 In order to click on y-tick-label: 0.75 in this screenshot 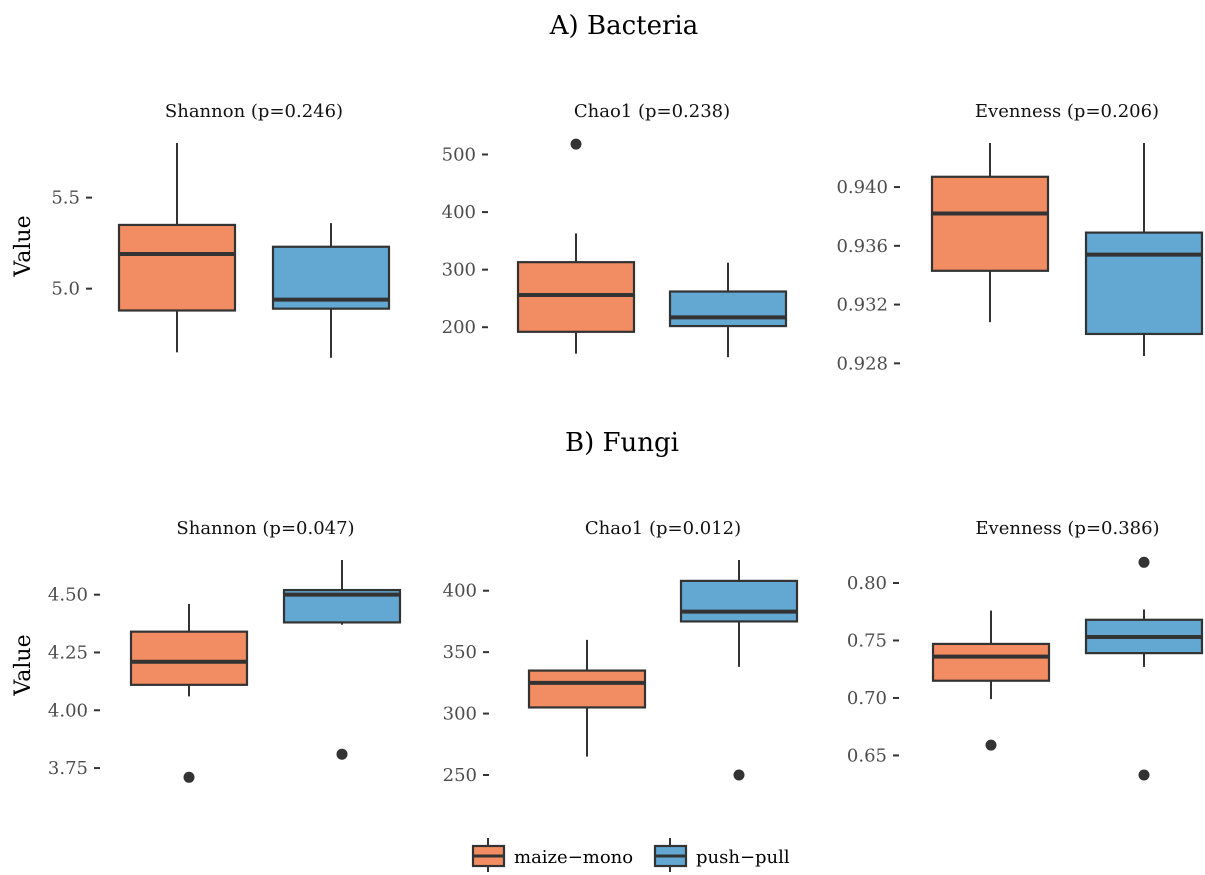, I will do `click(867, 640)`.